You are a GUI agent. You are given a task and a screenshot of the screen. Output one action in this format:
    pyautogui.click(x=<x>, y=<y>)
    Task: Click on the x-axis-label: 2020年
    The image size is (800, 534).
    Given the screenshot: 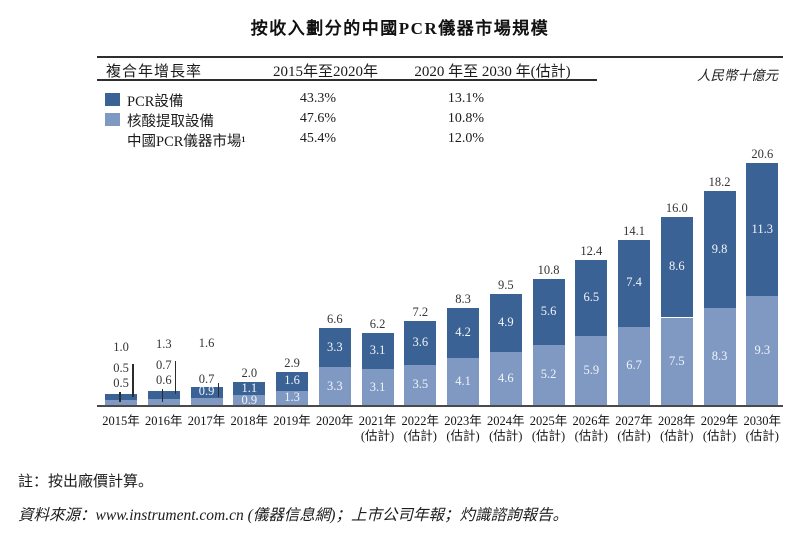 What is the action you would take?
    pyautogui.click(x=334, y=421)
    